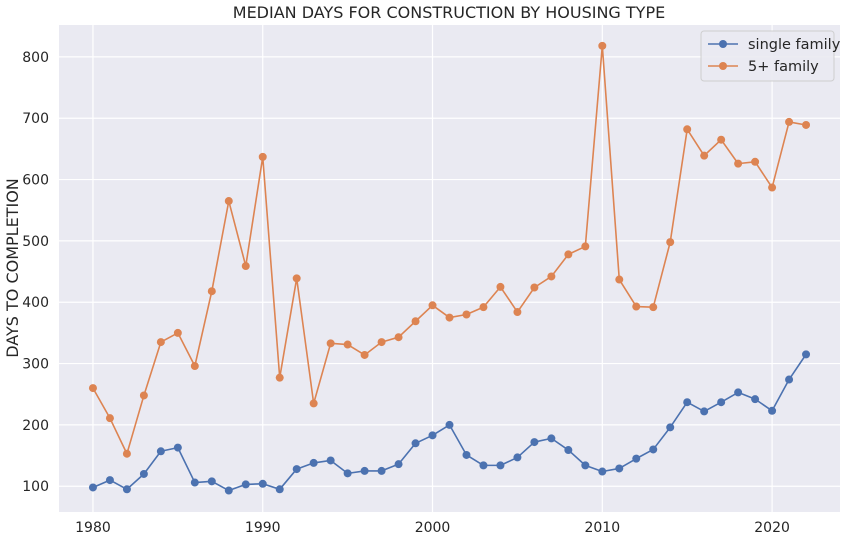 The image size is (847, 544). What do you see at coordinates (433, 528) in the screenshot?
I see `x-tick-label: 2000` at bounding box center [433, 528].